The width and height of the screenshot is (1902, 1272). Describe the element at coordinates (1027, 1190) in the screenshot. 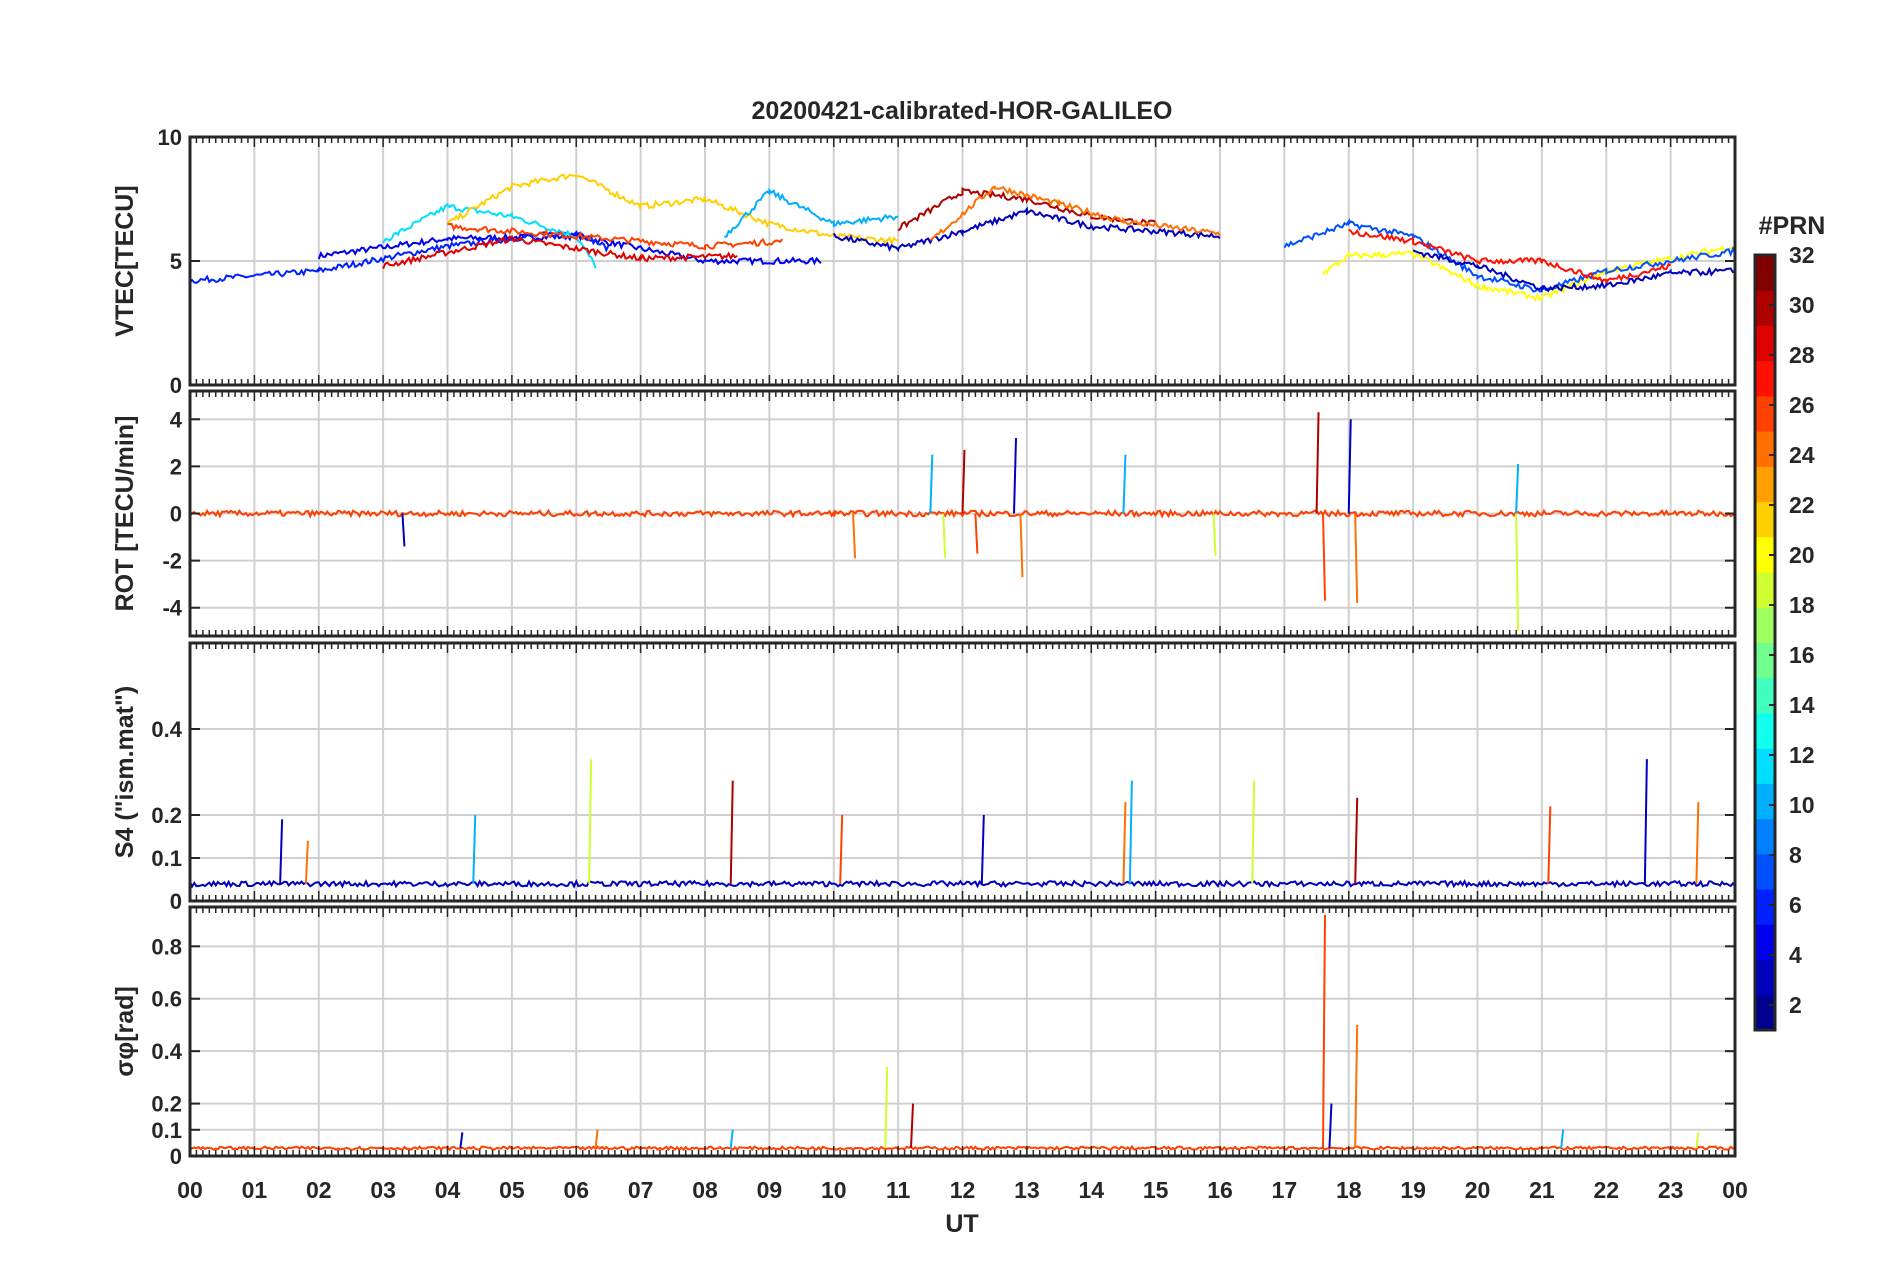

I see `x-tick-label: 13` at that location.